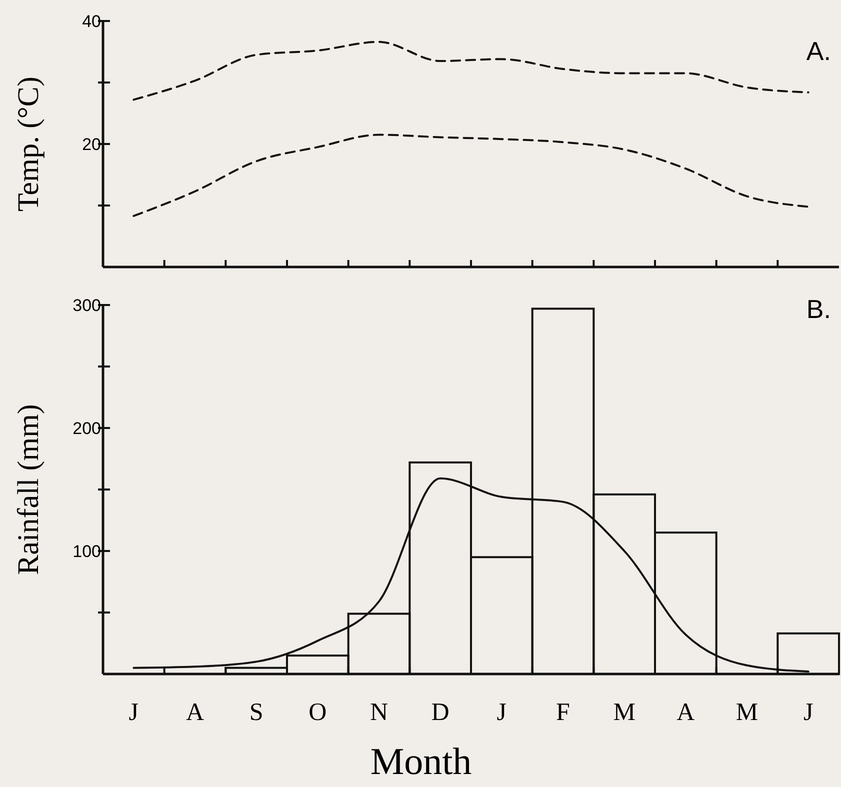 Image resolution: width=841 pixels, height=787 pixels. What do you see at coordinates (818, 309) in the screenshot?
I see `annotation: B.` at bounding box center [818, 309].